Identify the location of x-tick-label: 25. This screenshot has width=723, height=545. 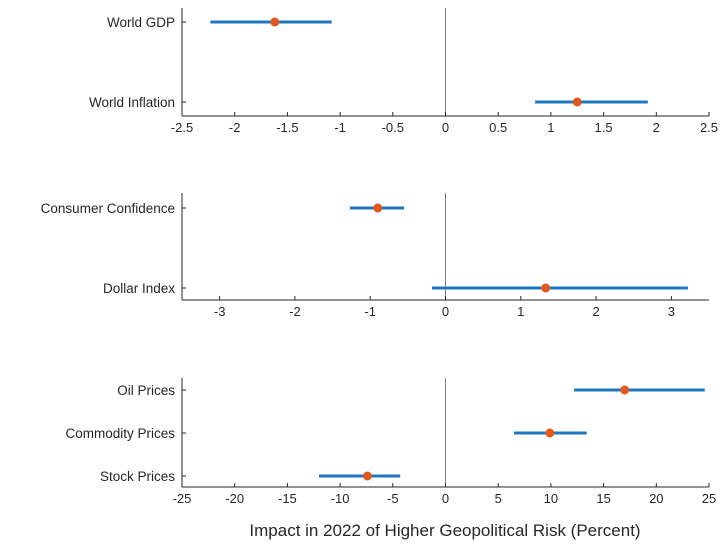
(709, 498).